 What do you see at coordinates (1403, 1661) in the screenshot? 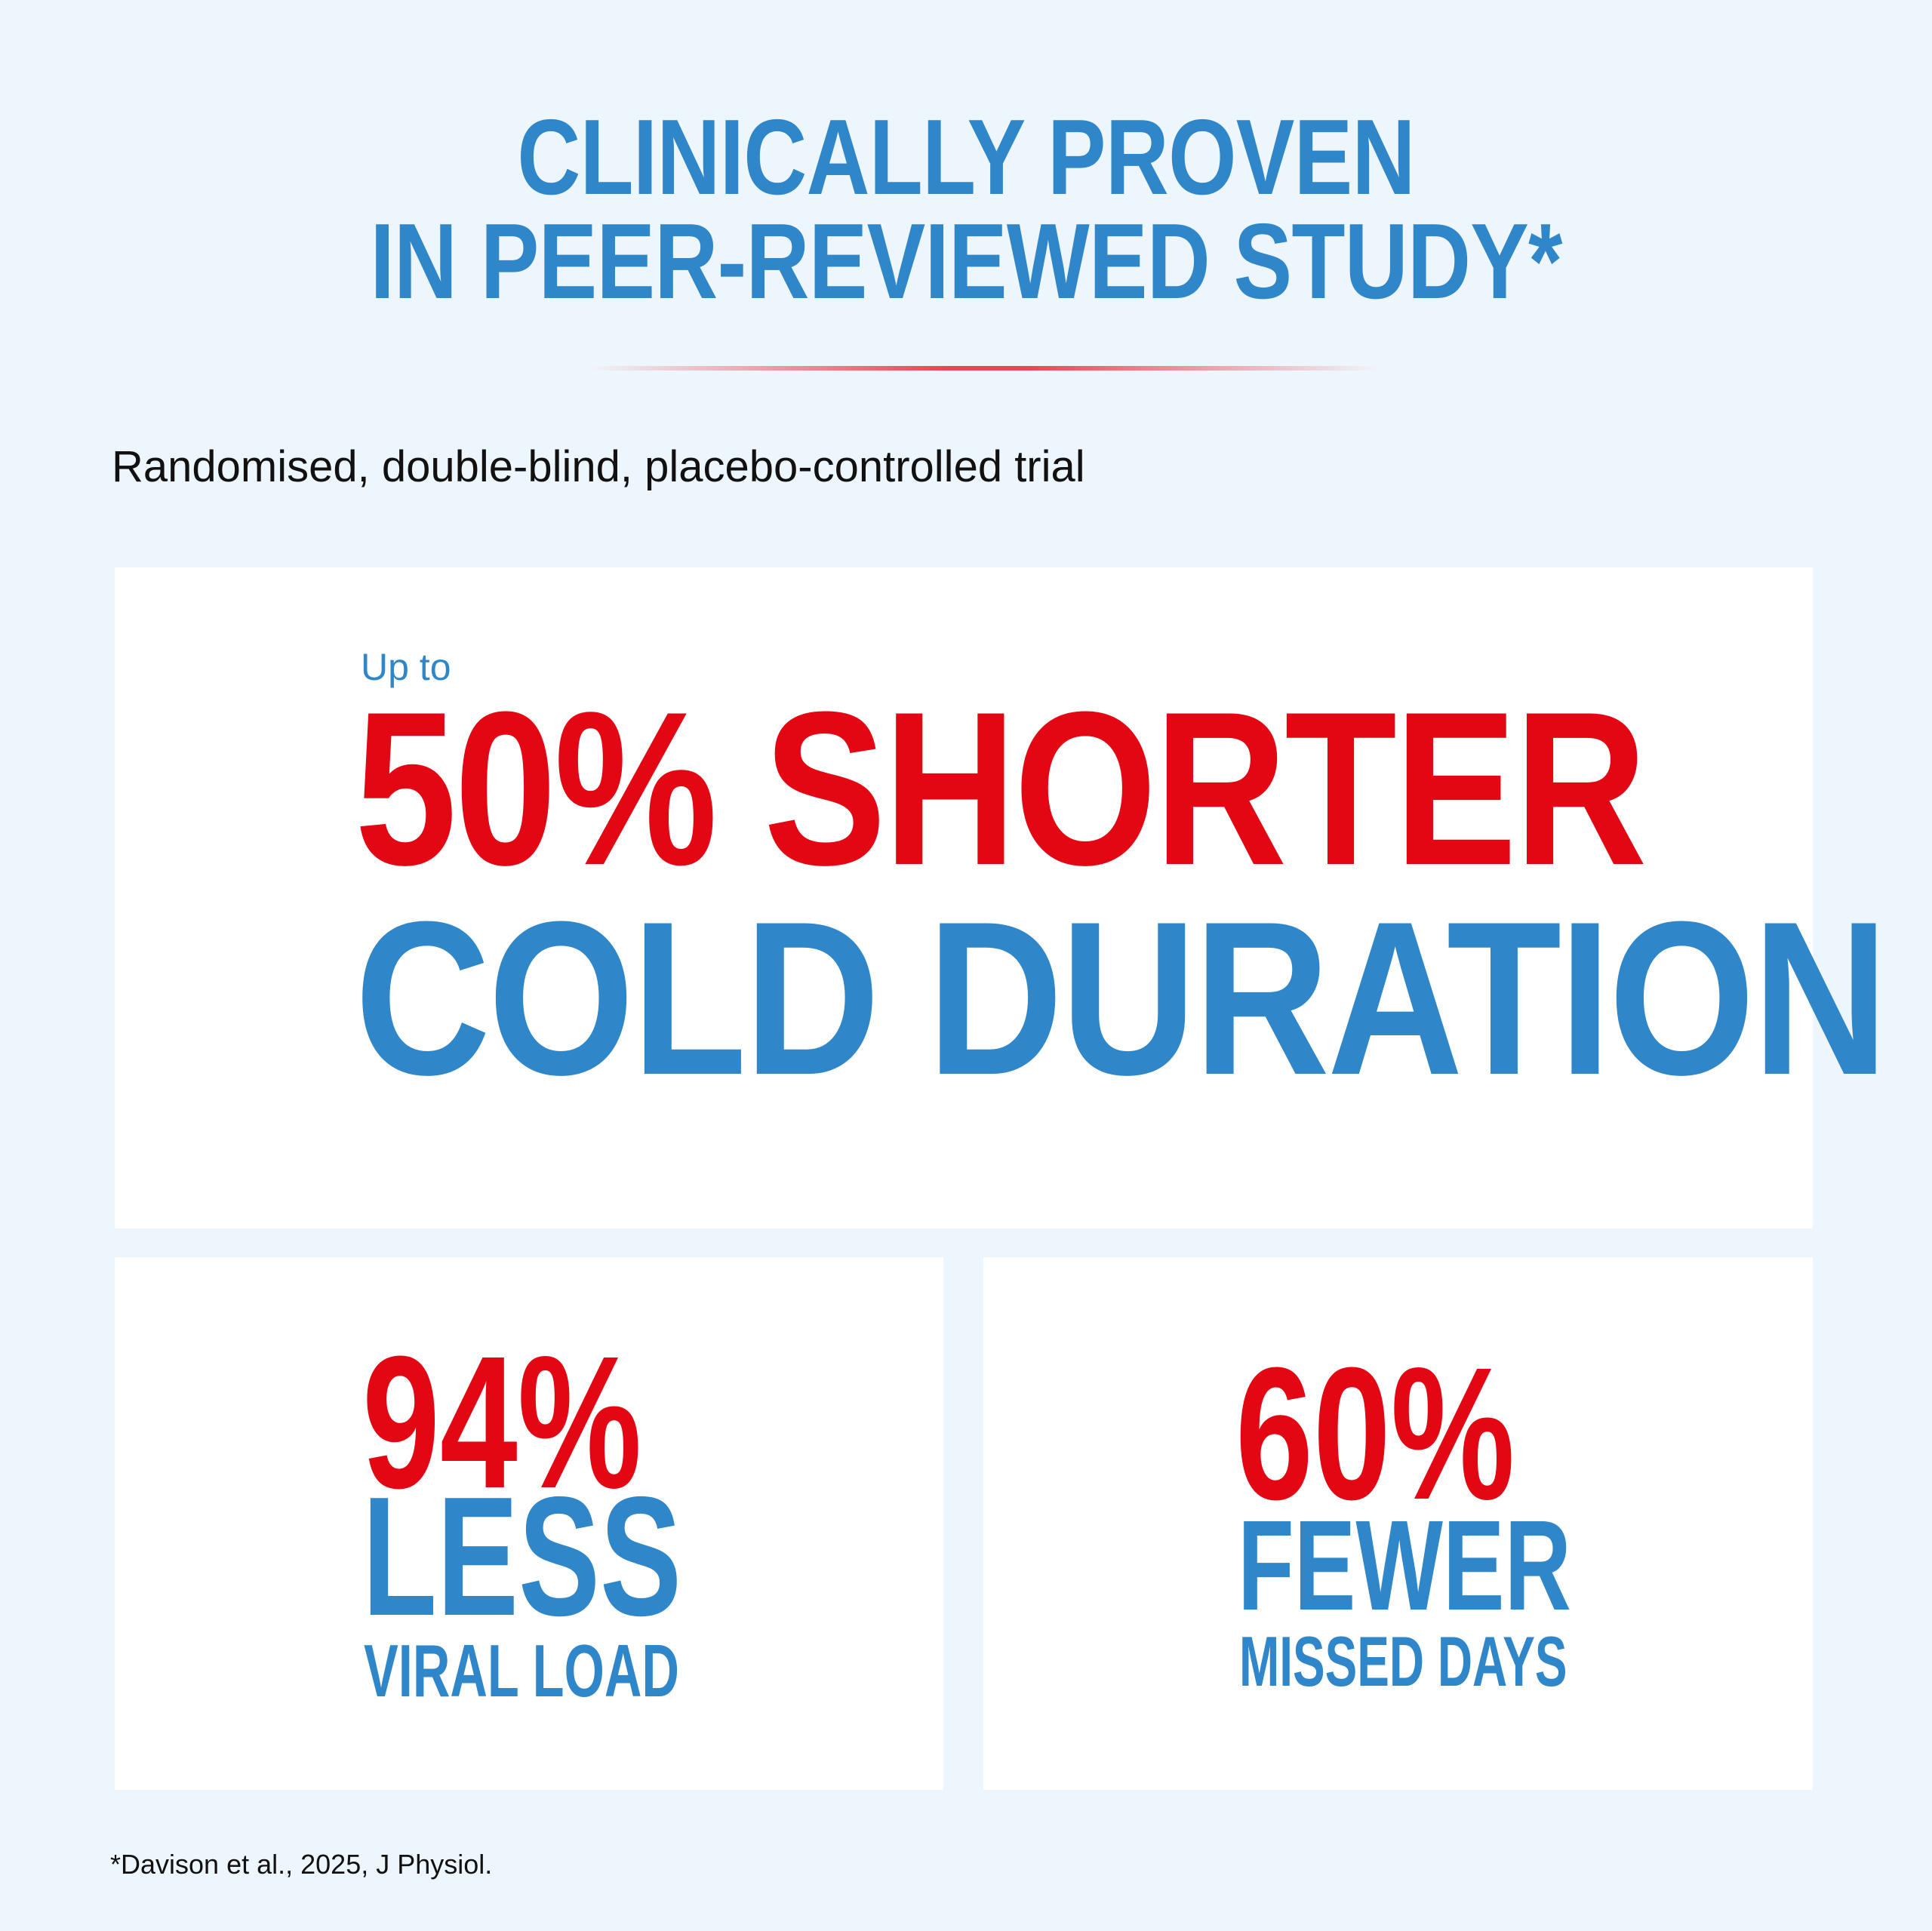
I see `missed-days-label: MISSED DAYS` at bounding box center [1403, 1661].